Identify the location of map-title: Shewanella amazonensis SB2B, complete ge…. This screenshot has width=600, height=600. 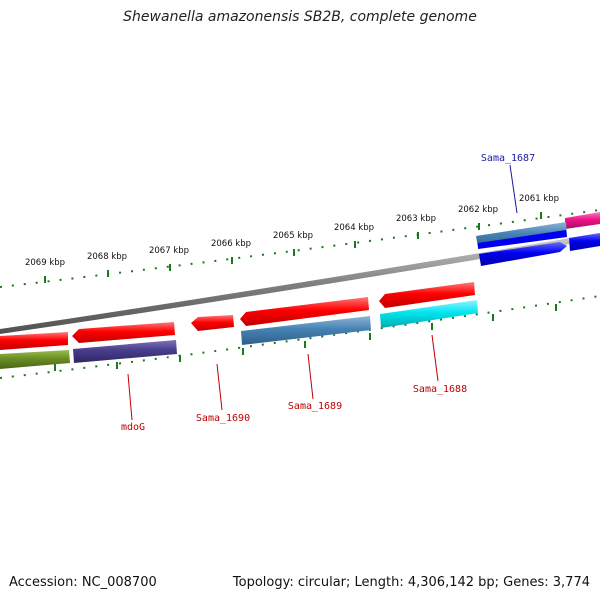
(300, 17).